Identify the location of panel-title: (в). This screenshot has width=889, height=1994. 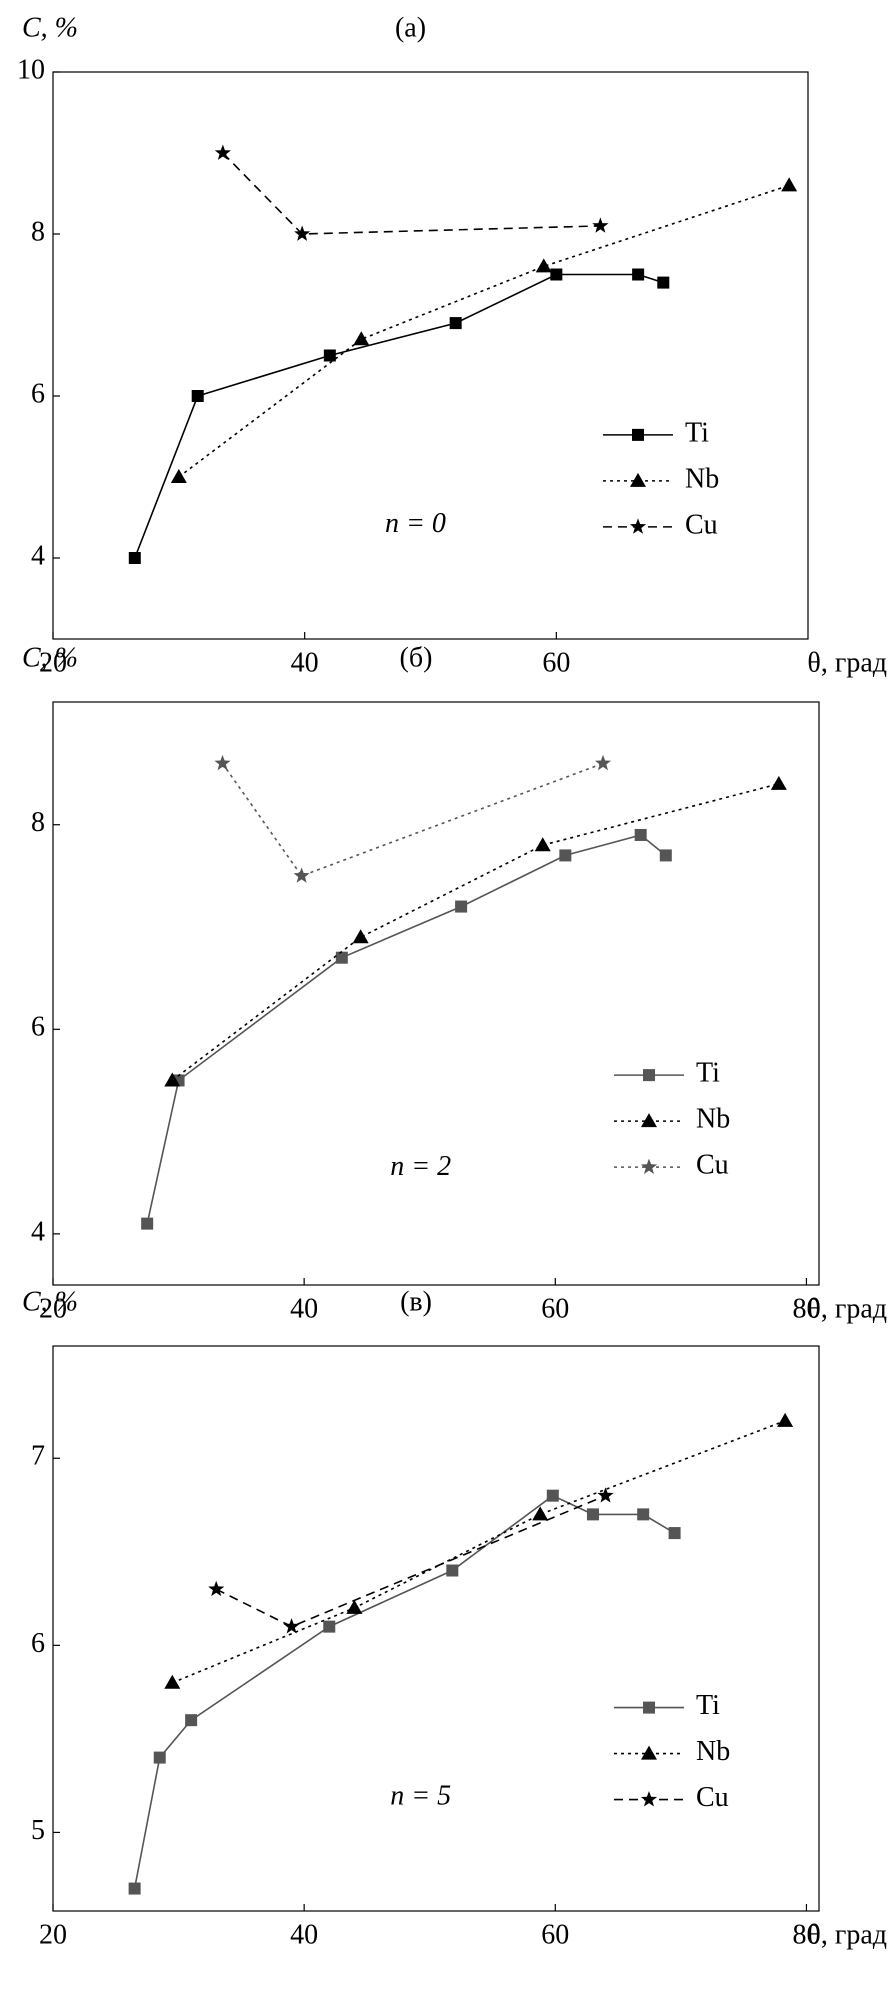
(416, 1301).